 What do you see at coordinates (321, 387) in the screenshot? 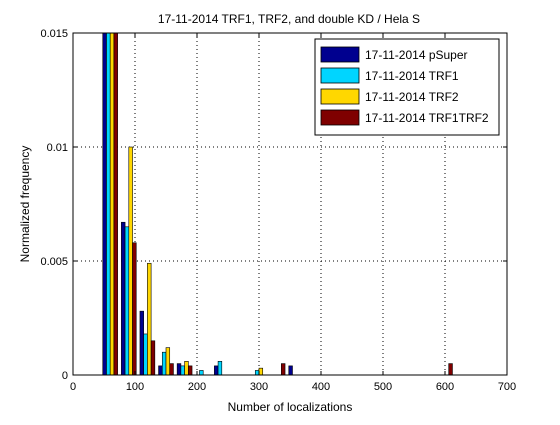
I see `x-tick-label: 400` at bounding box center [321, 387].